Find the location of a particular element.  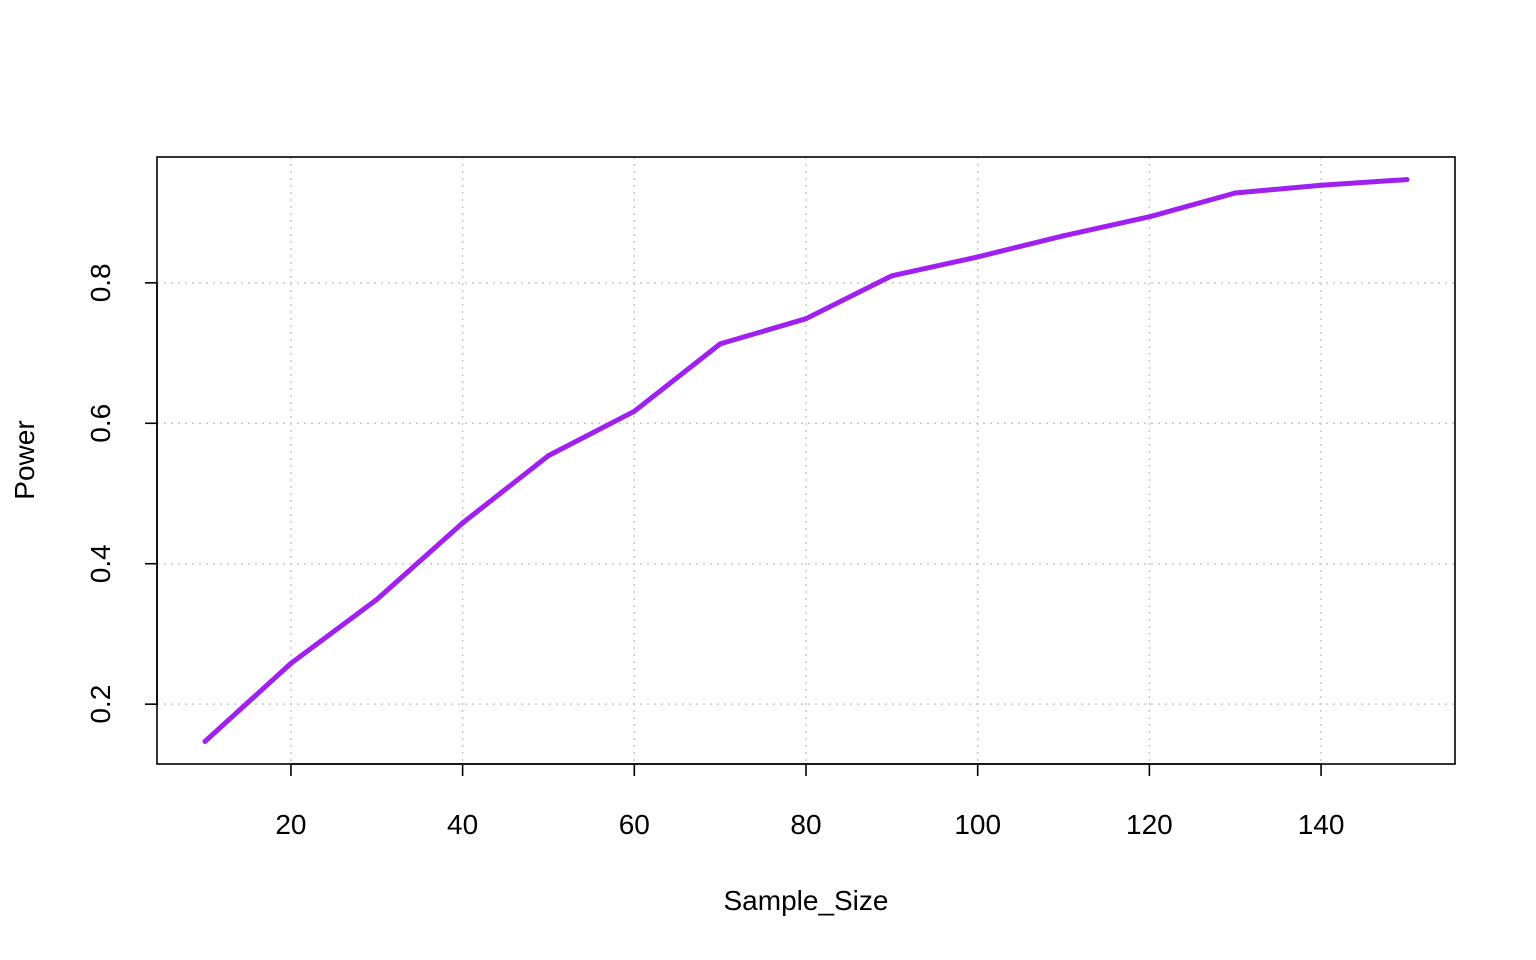

y-axis: 0.2 0.4 0.6 0.8 is located at coordinates (121, 493).